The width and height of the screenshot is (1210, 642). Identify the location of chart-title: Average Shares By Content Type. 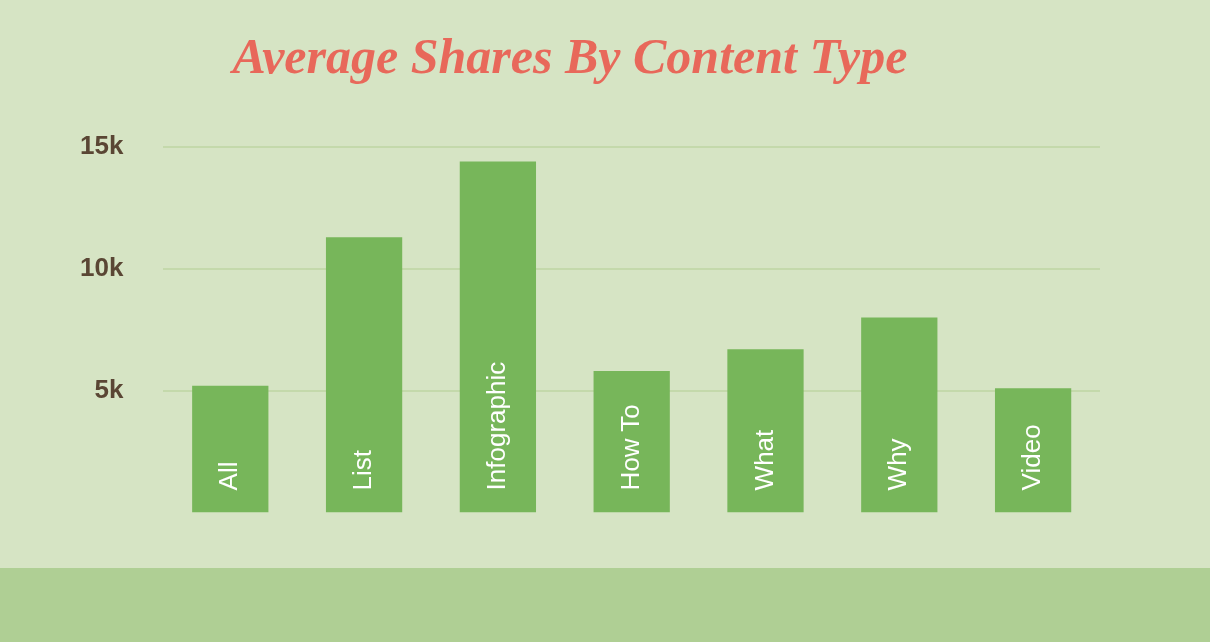
(568, 55).